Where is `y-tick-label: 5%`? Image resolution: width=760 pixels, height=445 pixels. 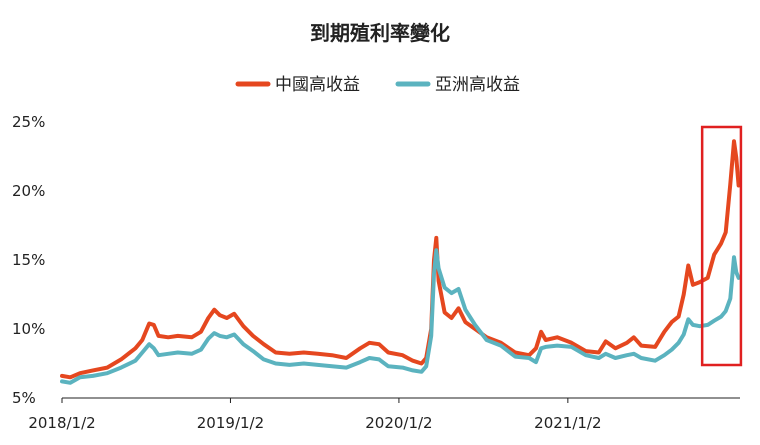 y-tick-label: 5% is located at coordinates (24, 398).